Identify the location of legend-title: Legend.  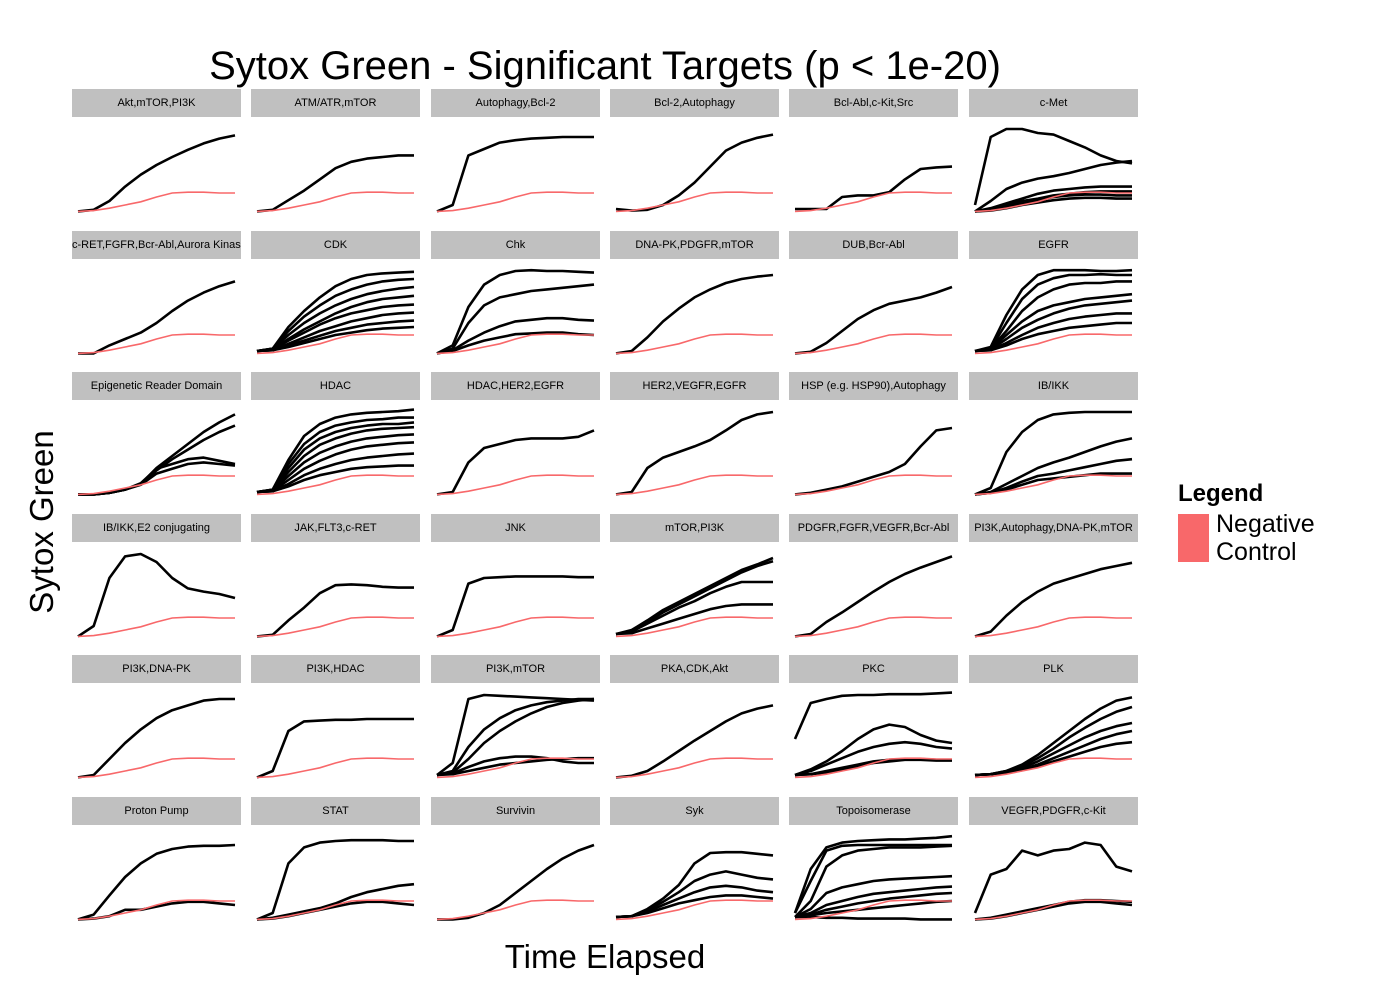
(1221, 493).